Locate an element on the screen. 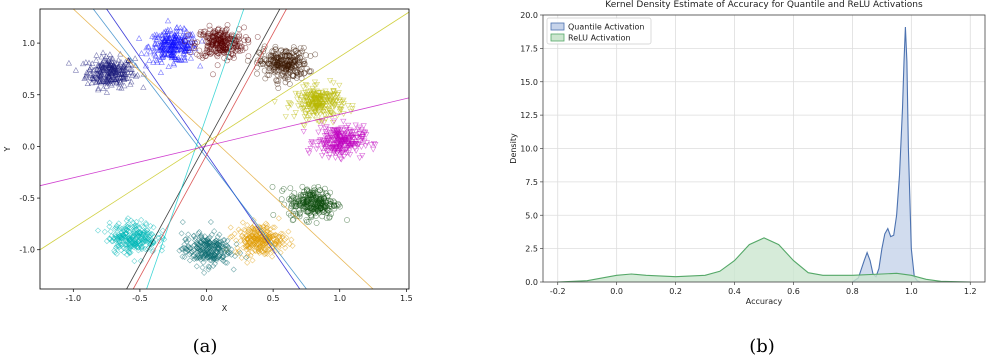 The height and width of the screenshot is (360, 990). x-tick-label: 0.2 is located at coordinates (675, 291).